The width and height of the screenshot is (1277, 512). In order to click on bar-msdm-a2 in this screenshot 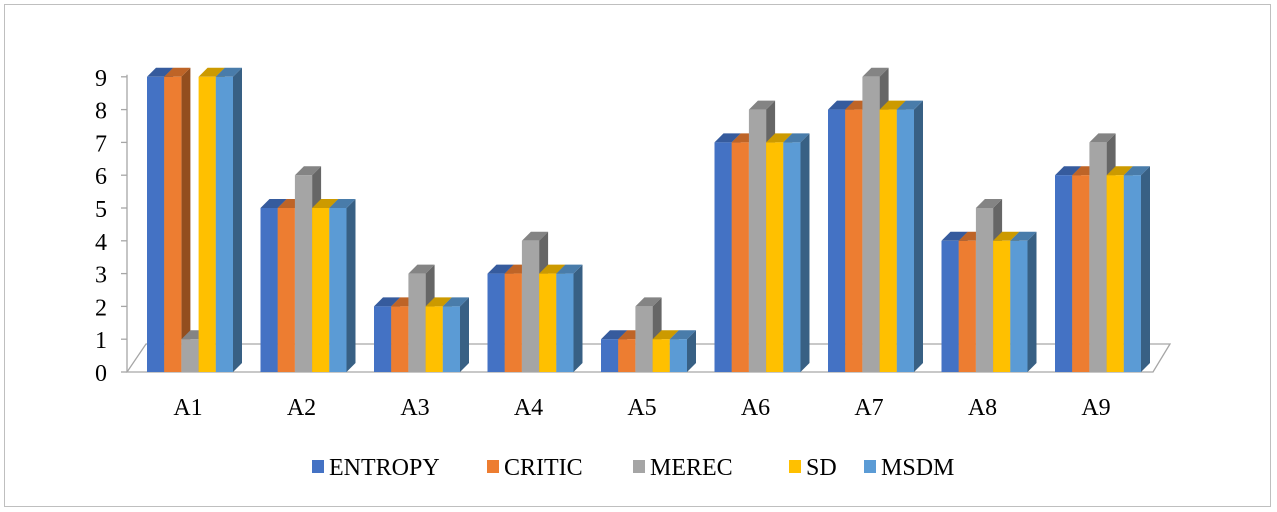, I will do `click(342, 285)`.